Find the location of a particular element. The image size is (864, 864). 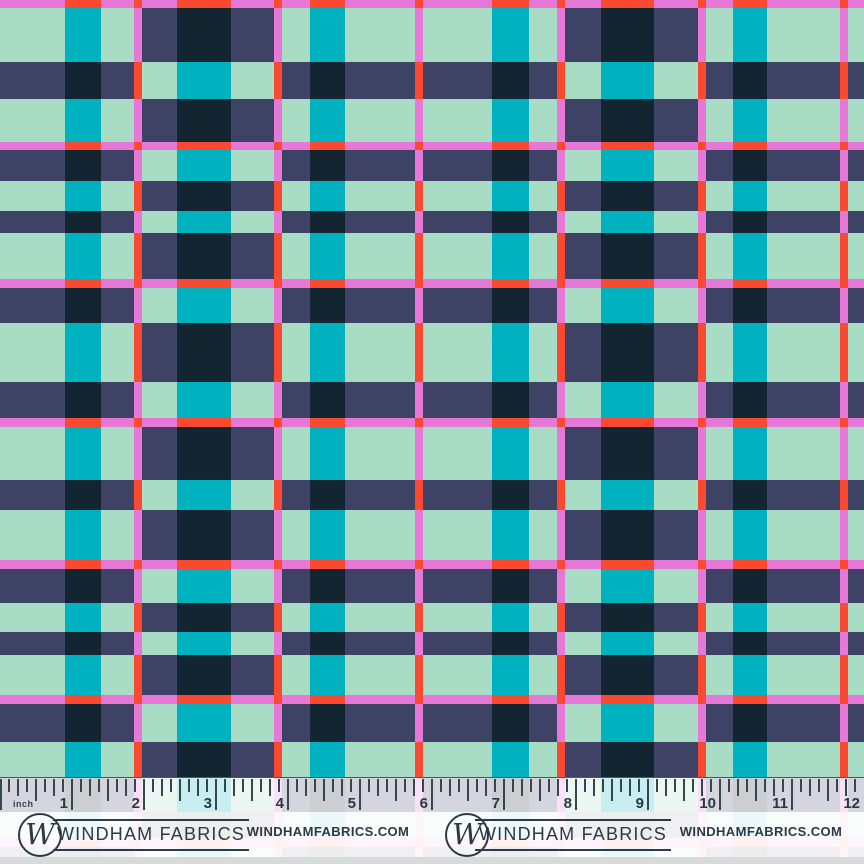

ruler-number-6: 6 is located at coordinates (423, 803).